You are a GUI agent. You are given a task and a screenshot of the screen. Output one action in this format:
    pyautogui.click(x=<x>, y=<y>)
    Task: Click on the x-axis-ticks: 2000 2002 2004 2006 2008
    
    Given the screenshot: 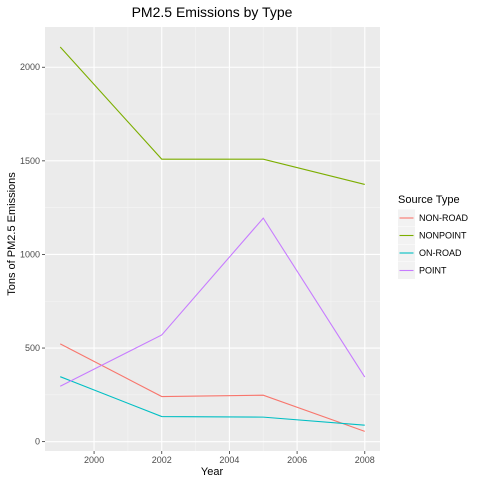 What is the action you would take?
    pyautogui.click(x=229, y=458)
    